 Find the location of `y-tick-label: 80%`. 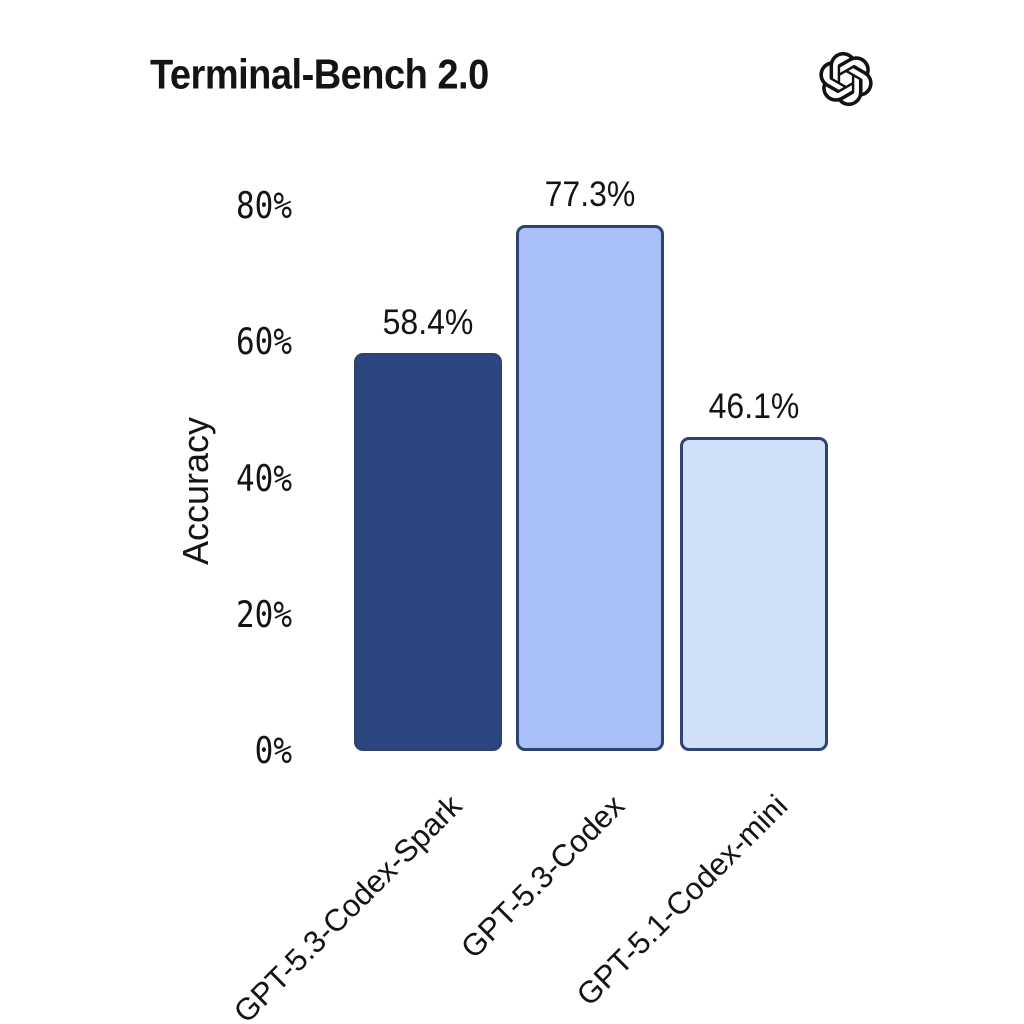

y-tick-label: 80% is located at coordinates (264, 206).